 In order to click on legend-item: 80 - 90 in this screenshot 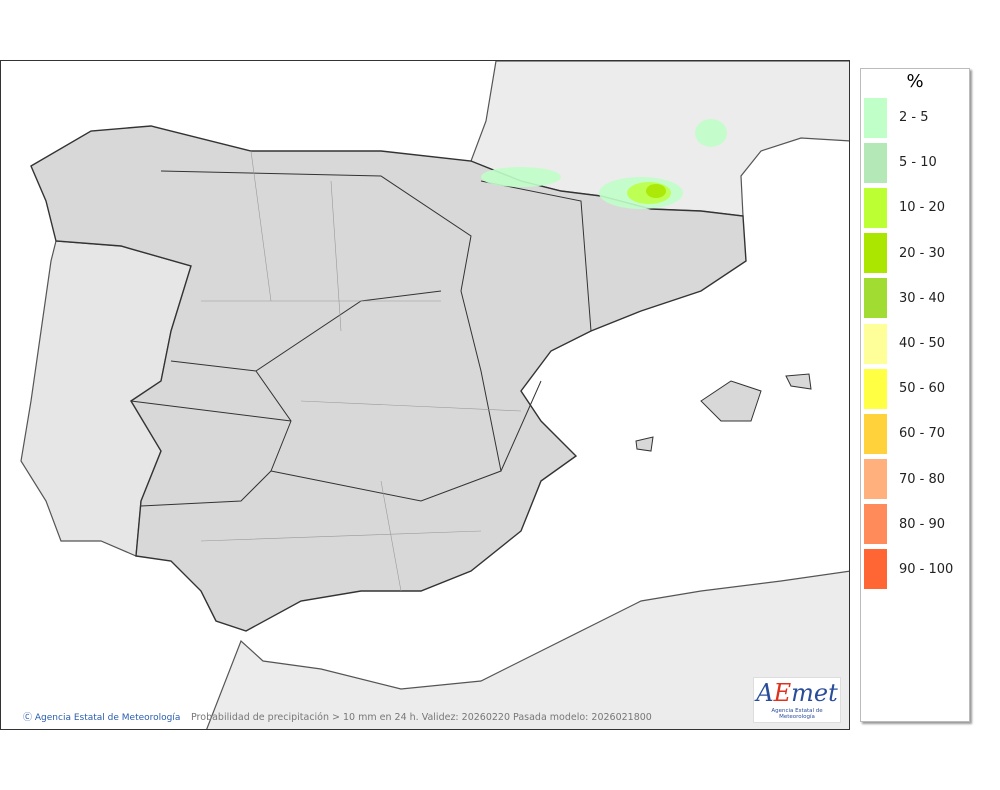, I will do `click(915, 524)`.